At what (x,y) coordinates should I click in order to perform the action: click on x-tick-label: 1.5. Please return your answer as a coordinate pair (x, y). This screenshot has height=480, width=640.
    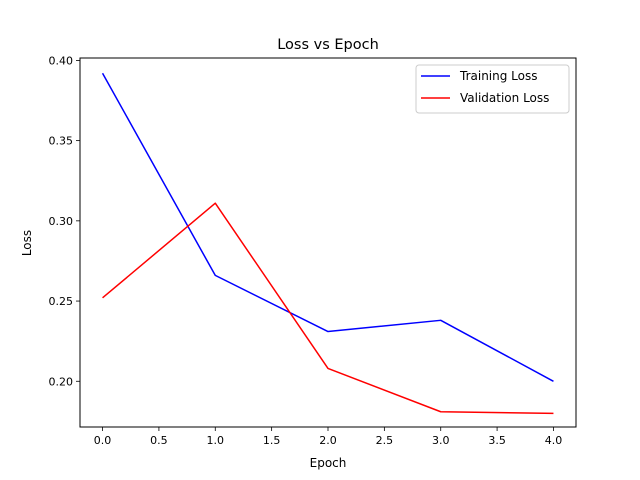
    Looking at the image, I should click on (272, 440).